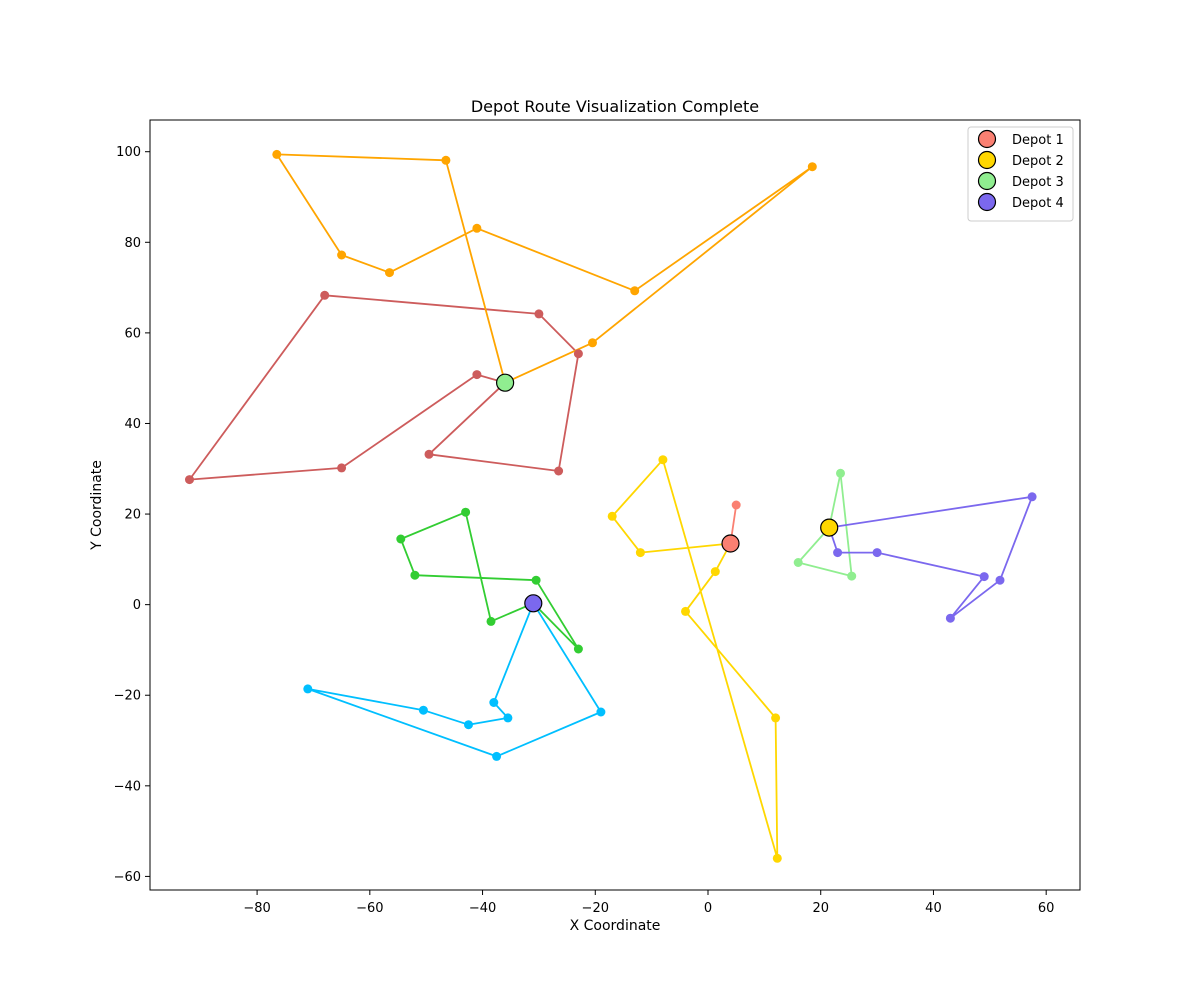  Describe the element at coordinates (1038, 203) in the screenshot. I see `legend-label-4: Depot 4` at that location.